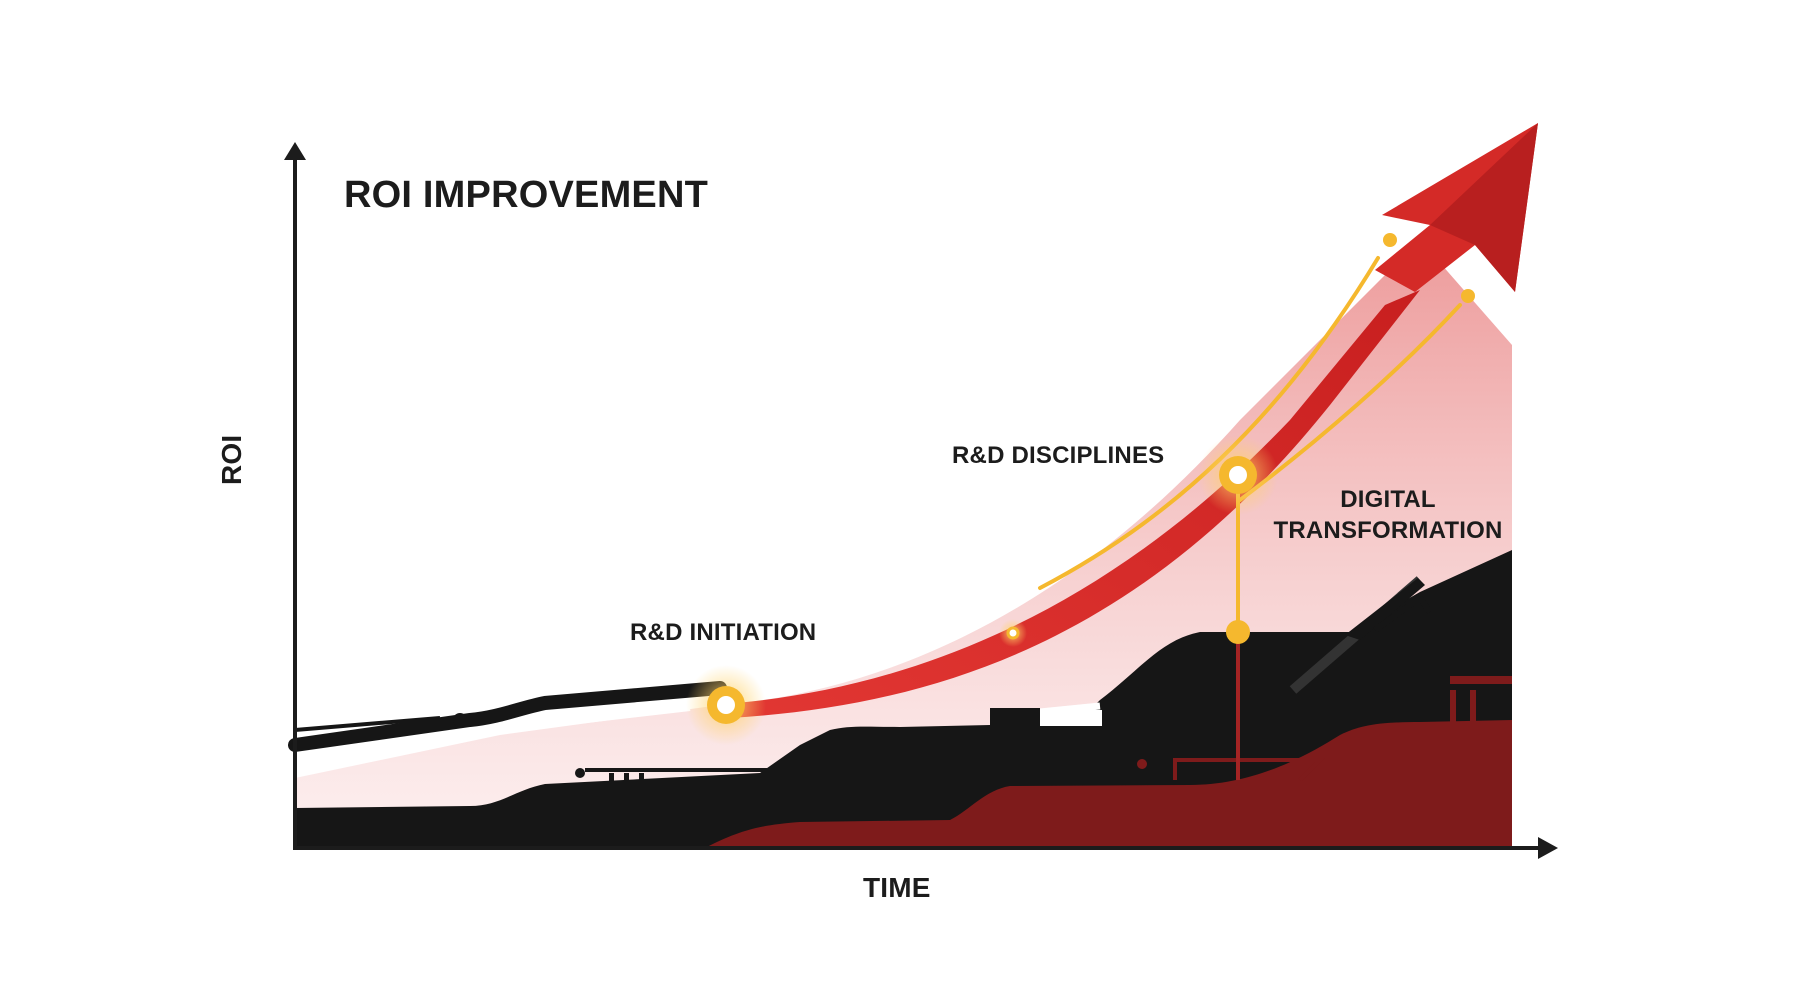 The height and width of the screenshot is (1005, 1800). Describe the element at coordinates (1484, 207) in the screenshot. I see `trend-arrow-shadow` at that location.